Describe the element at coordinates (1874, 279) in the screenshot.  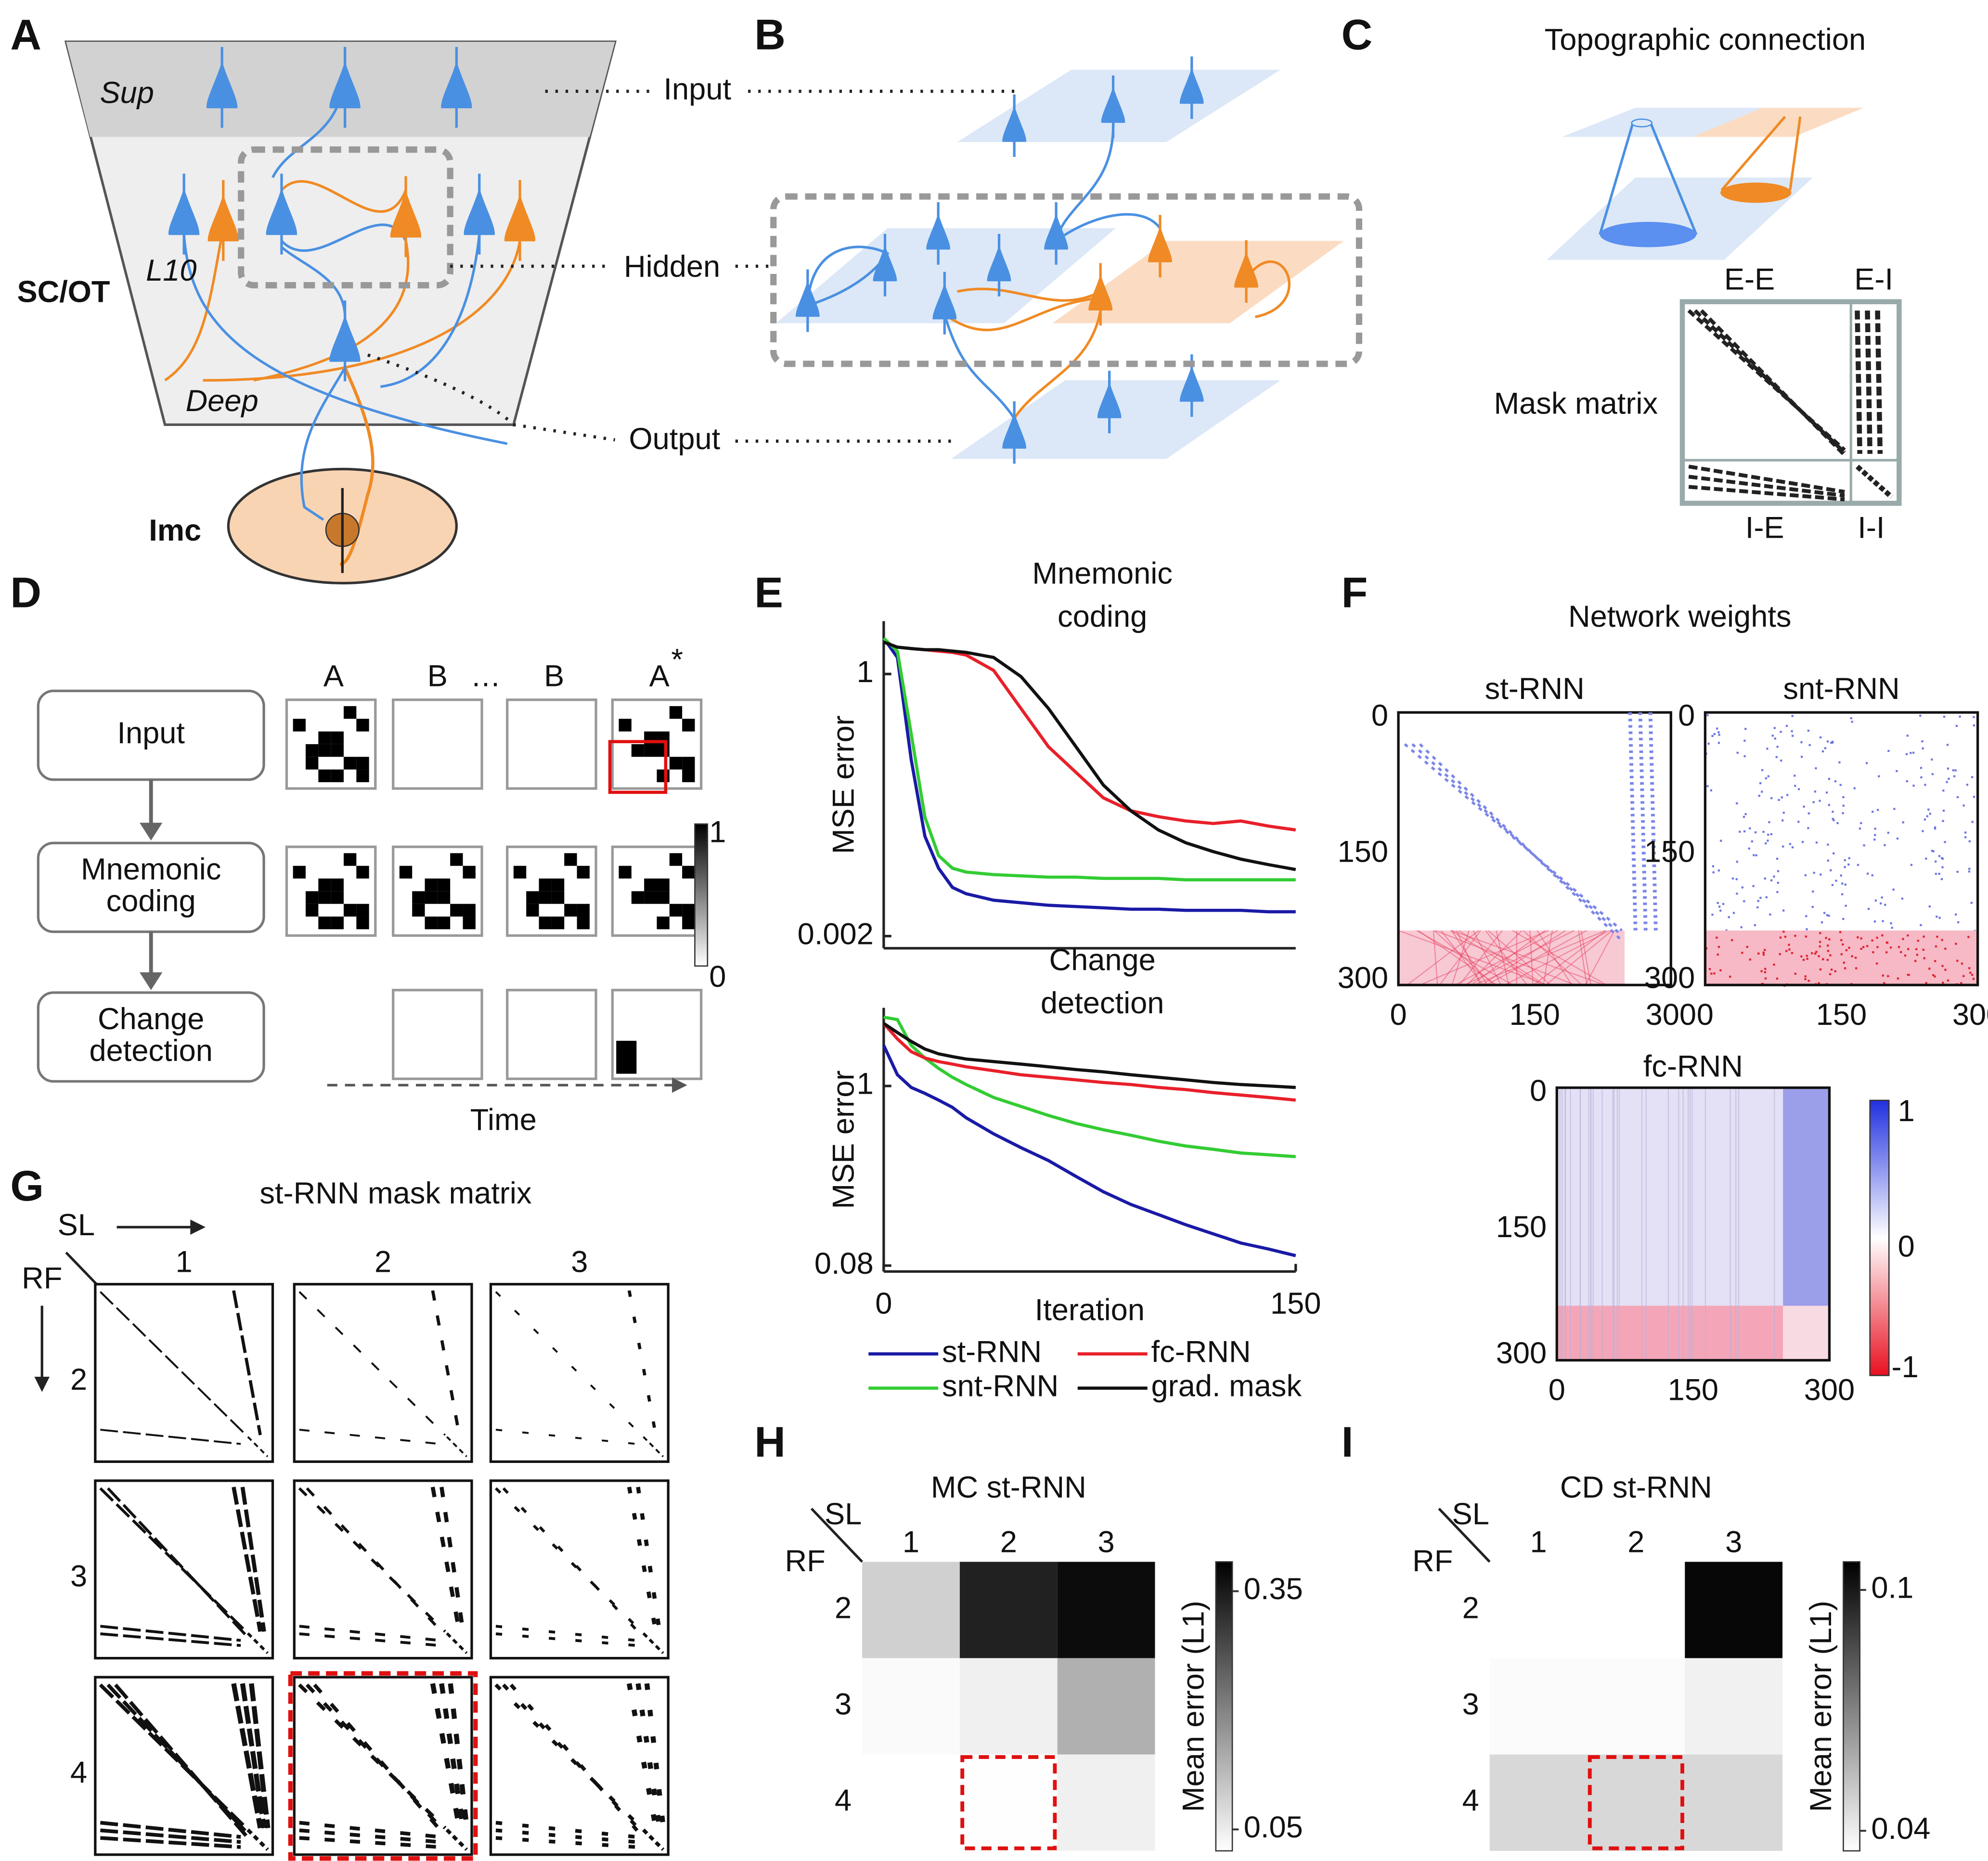
I see `block-label: E-I` at that location.